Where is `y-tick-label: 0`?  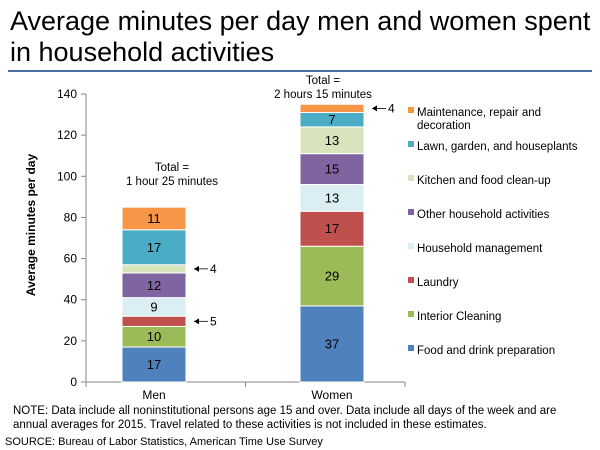
y-tick-label: 0 is located at coordinates (73, 382).